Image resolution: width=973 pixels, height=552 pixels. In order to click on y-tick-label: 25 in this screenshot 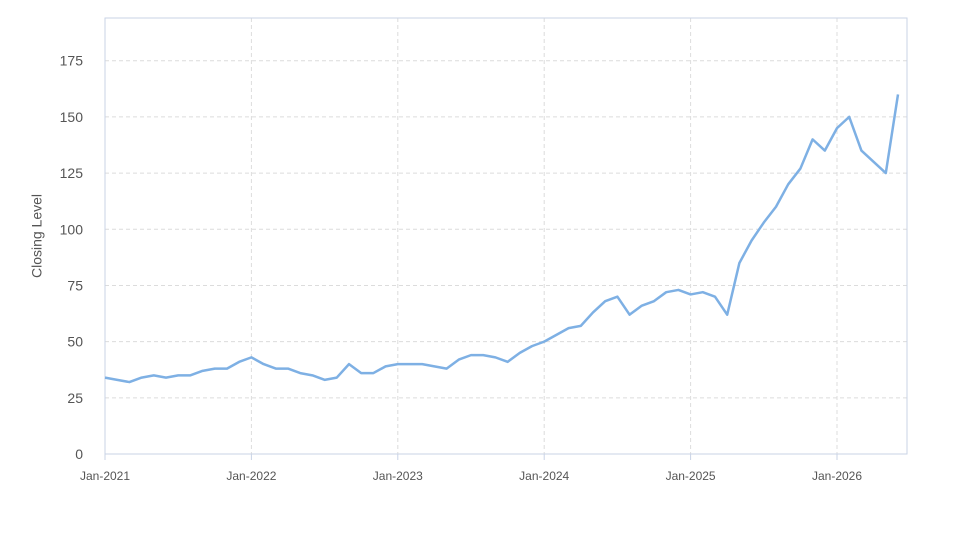, I will do `click(75, 398)`.